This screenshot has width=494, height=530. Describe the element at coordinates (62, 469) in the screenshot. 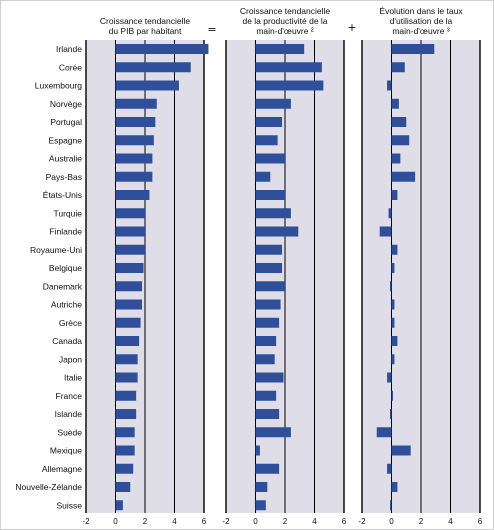

I see `category-label: Allemagne` at that location.